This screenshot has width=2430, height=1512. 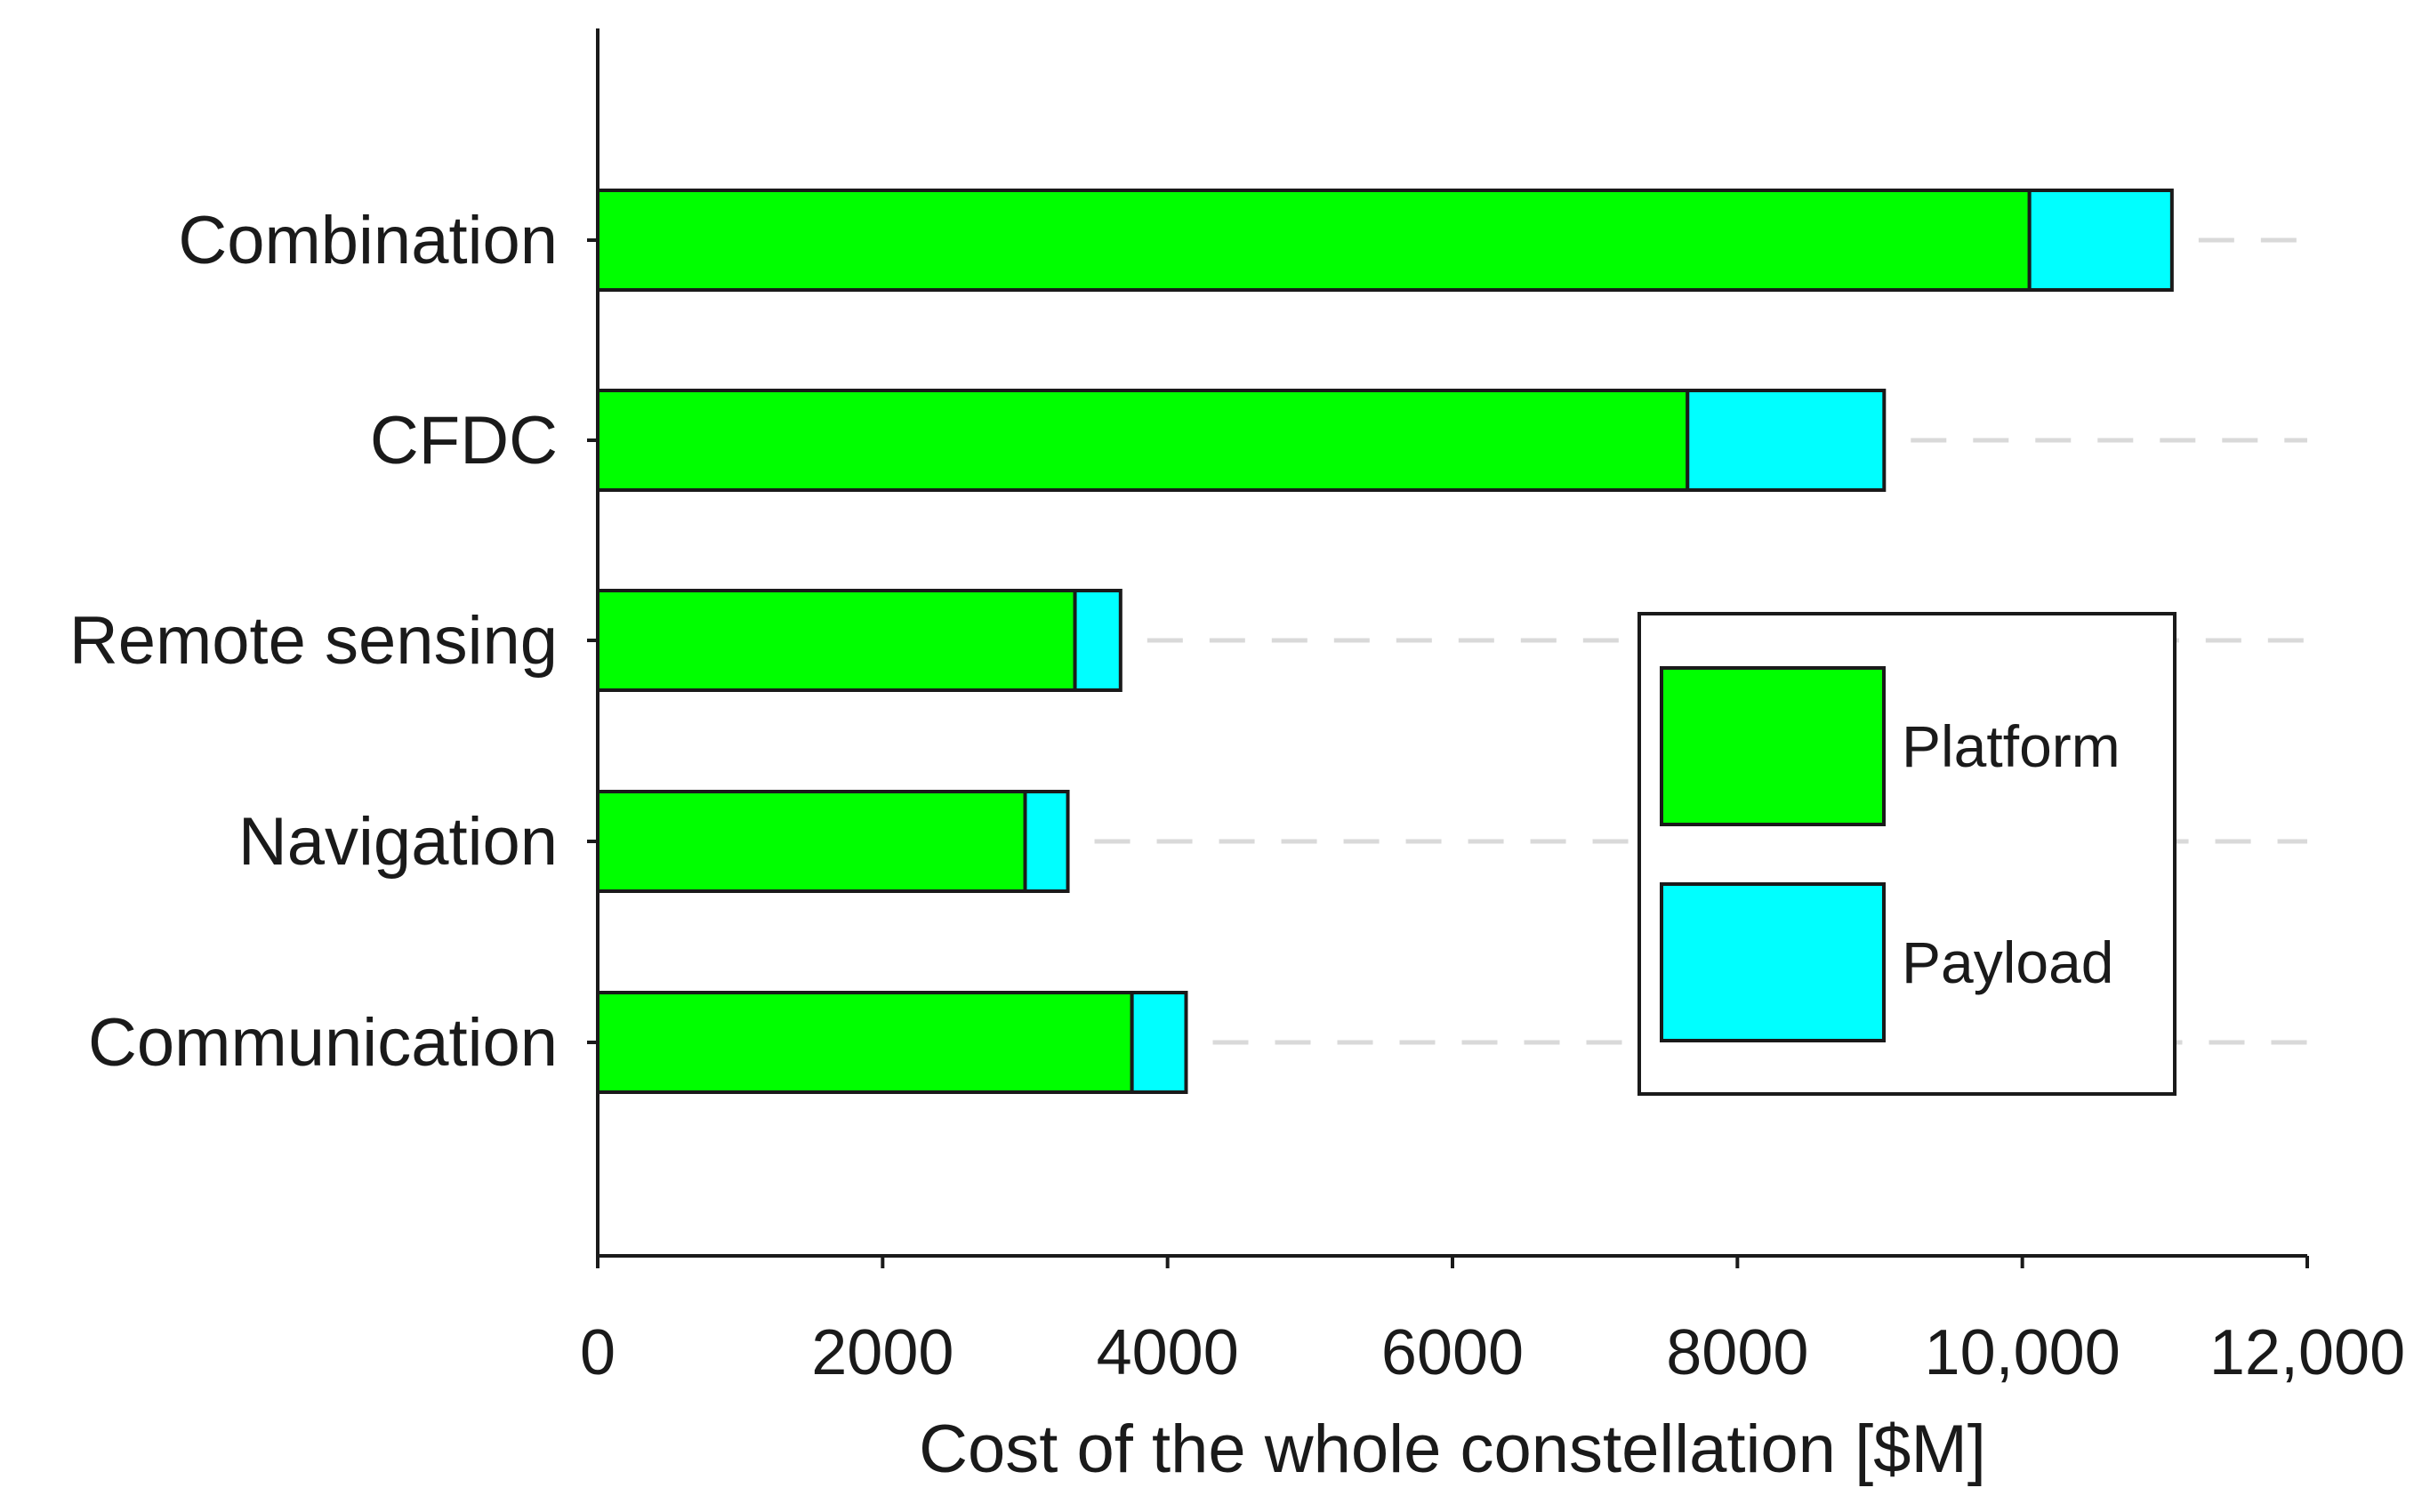 What do you see at coordinates (882, 1352) in the screenshot?
I see `x-tick-label: 2000` at bounding box center [882, 1352].